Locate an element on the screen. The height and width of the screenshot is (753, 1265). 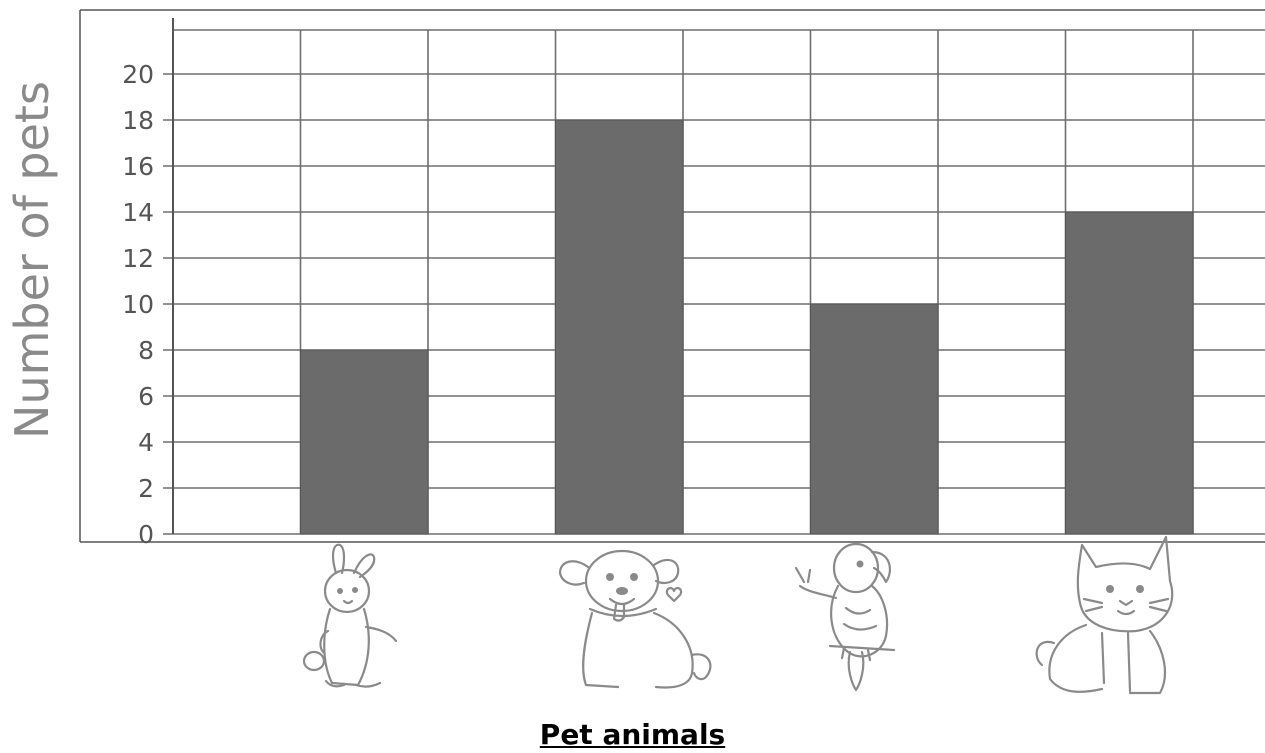
y-tick-label: 20 is located at coordinates (138, 74).